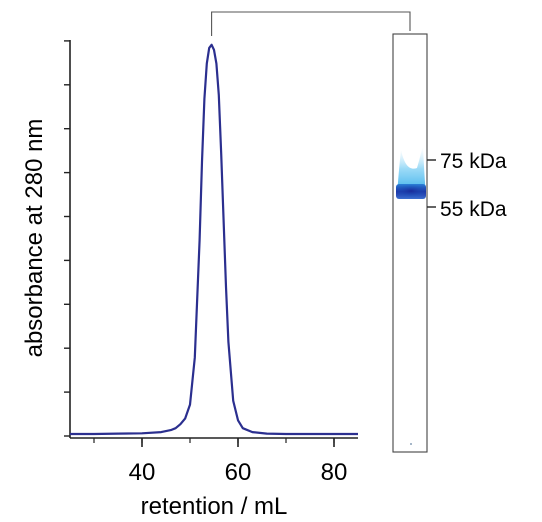  I want to click on gel-lane, so click(410, 243).